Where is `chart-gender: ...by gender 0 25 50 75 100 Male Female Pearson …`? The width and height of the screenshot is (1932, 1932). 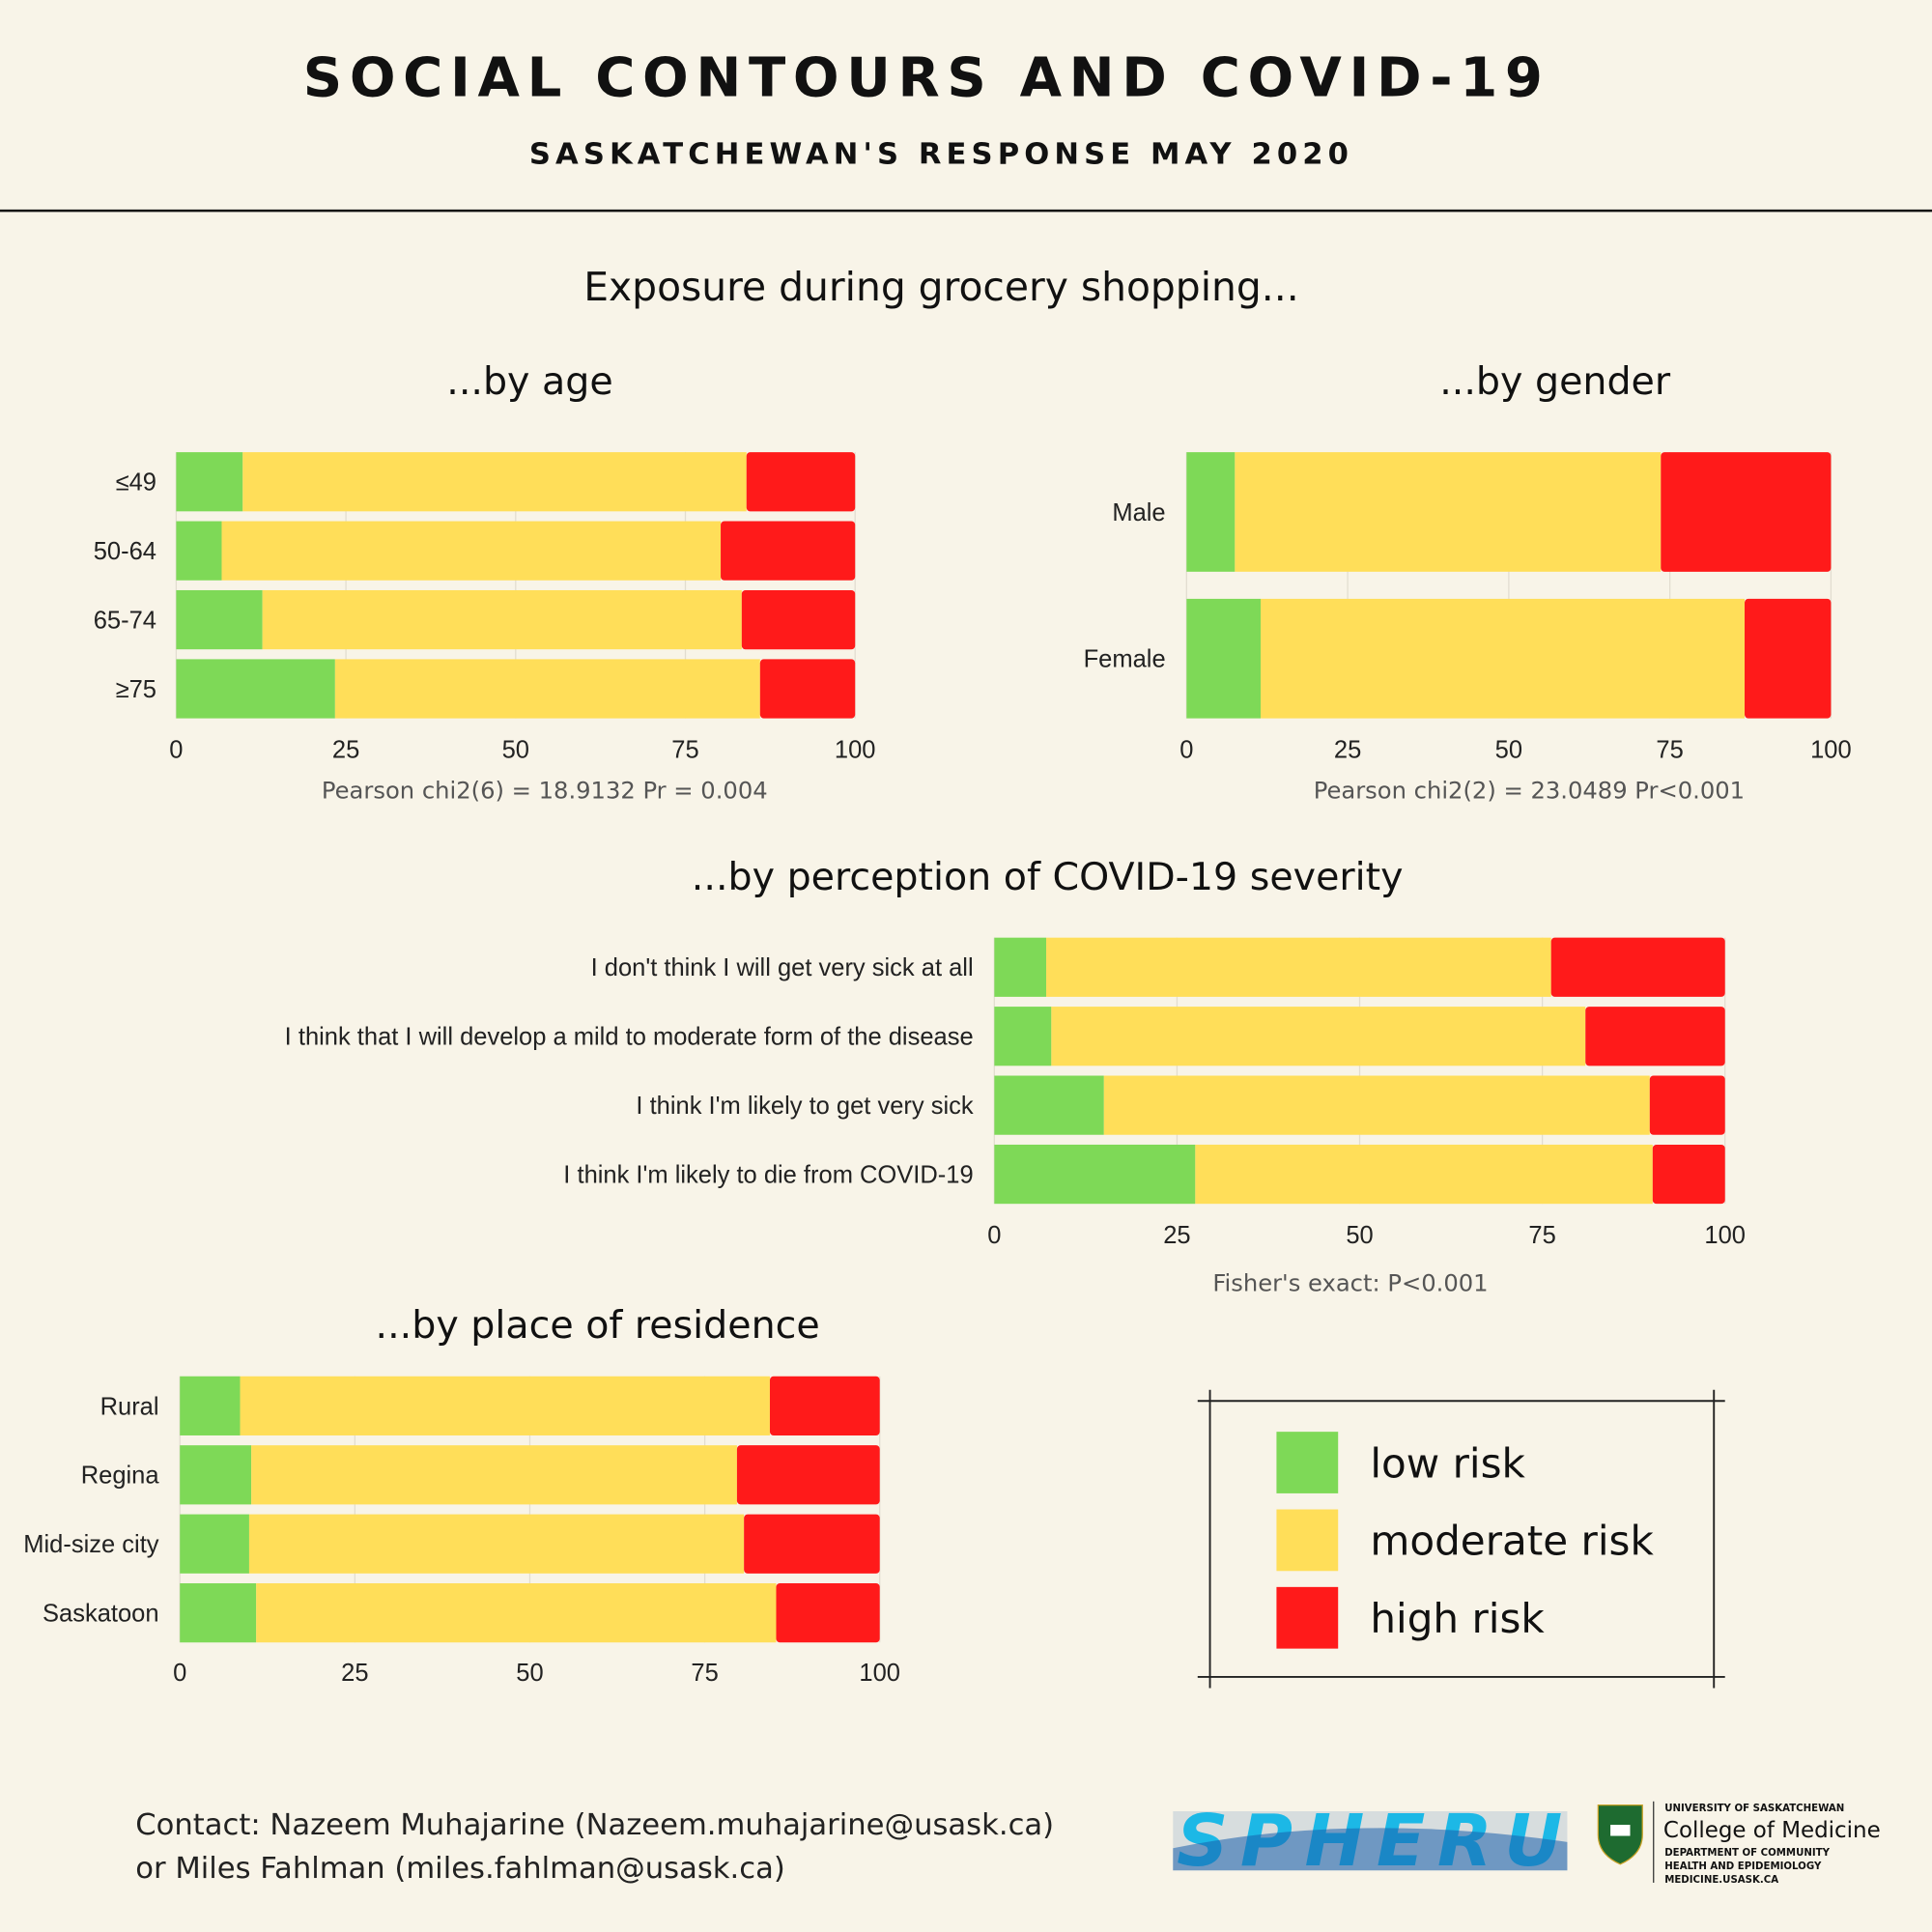 chart-gender: ...by gender 0 25 50 75 100 Male Female Pearson … is located at coordinates (1468, 581).